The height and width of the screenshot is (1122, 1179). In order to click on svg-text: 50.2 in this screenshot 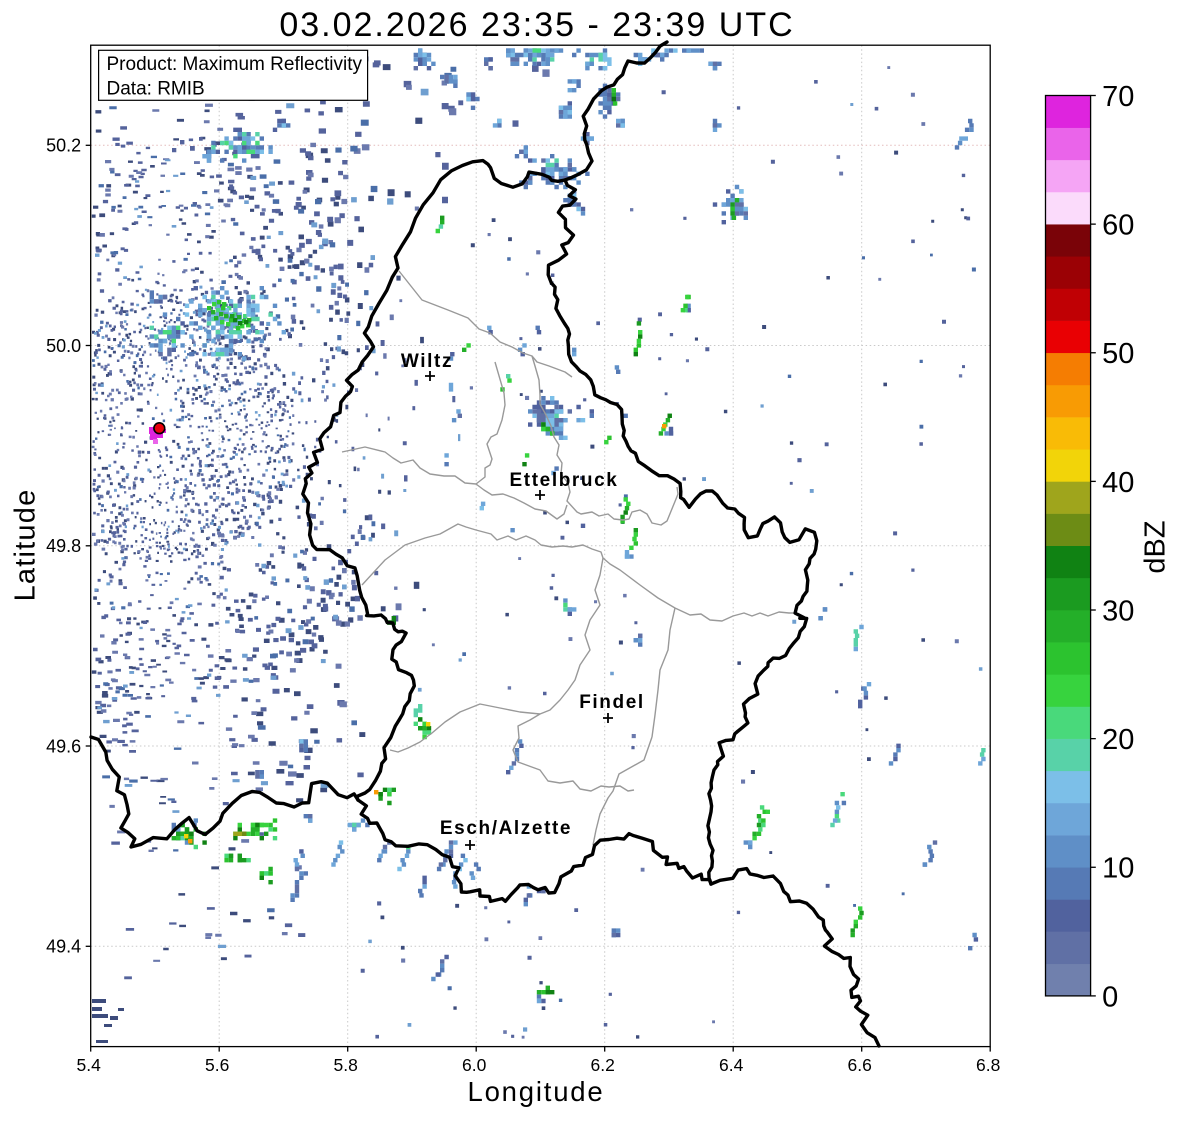, I will do `click(63, 146)`.